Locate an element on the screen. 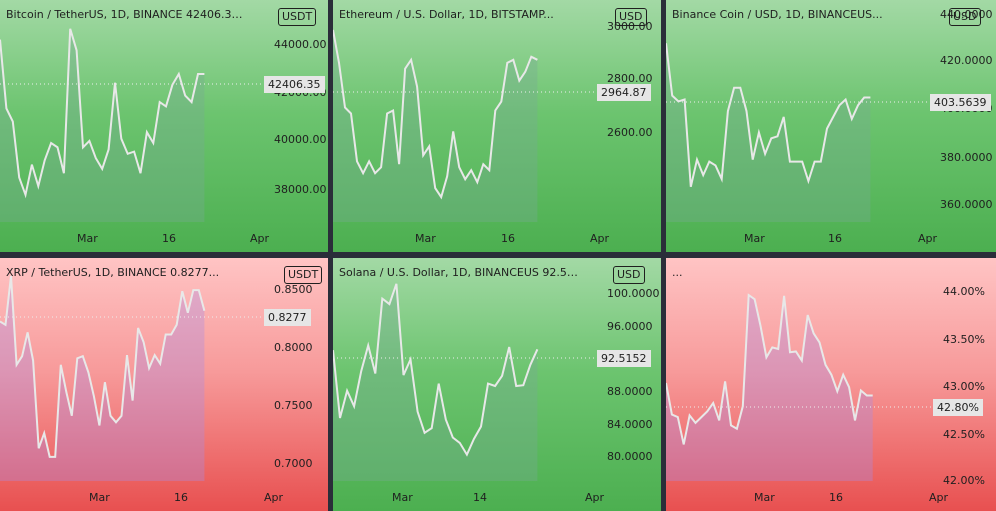 Image resolution: width=996 pixels, height=511 pixels. last-price-label: 403.5639 is located at coordinates (960, 102).